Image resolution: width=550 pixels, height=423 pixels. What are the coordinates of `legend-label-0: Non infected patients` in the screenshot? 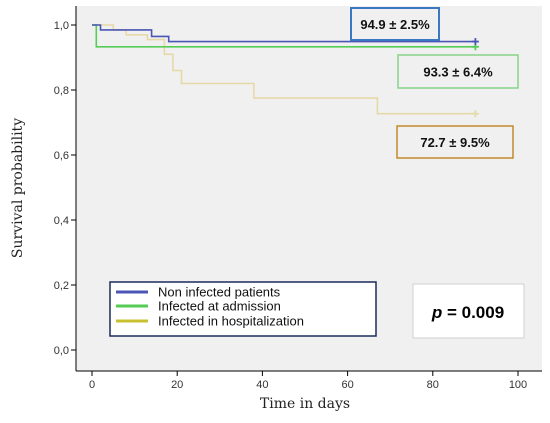 It's located at (219, 292).